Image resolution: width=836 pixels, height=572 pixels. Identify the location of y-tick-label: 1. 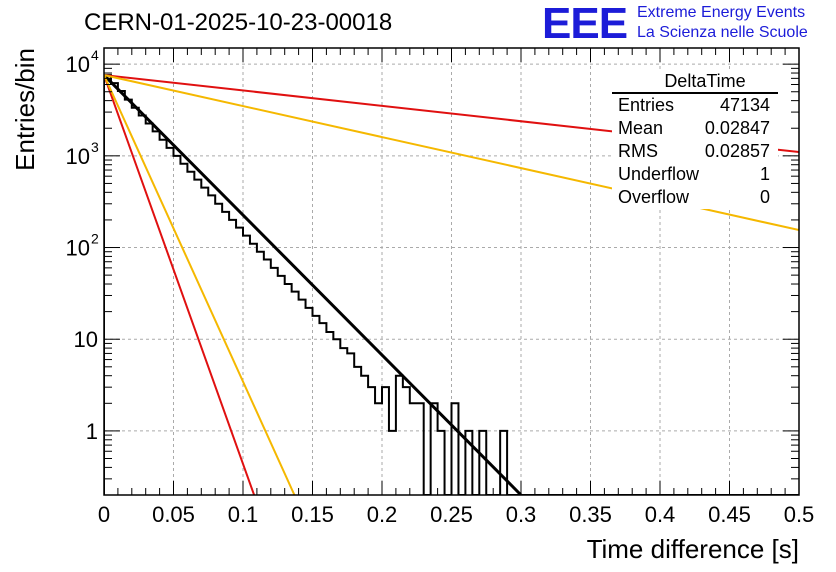
(92, 431).